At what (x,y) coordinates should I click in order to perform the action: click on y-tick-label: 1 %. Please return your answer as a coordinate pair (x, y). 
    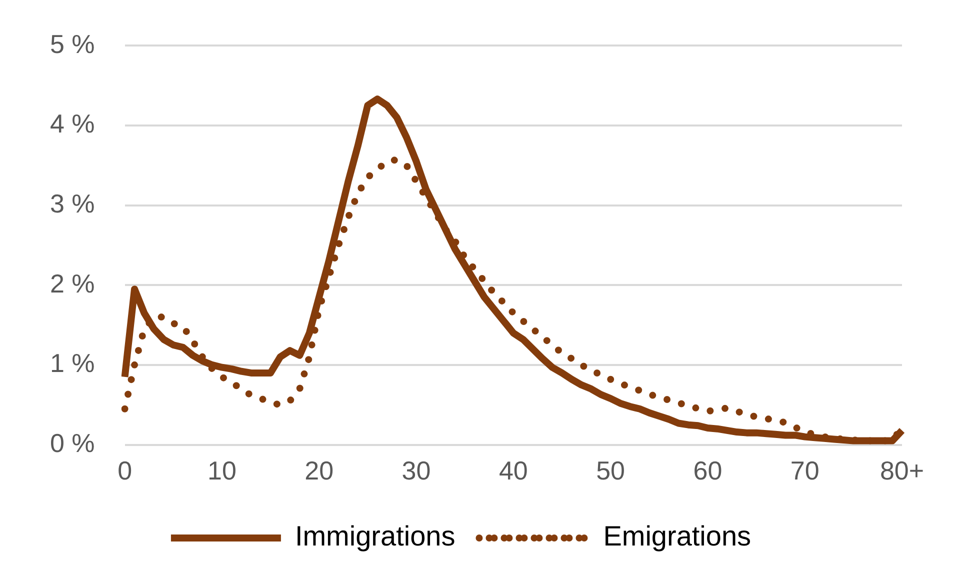
    Looking at the image, I should click on (72, 363).